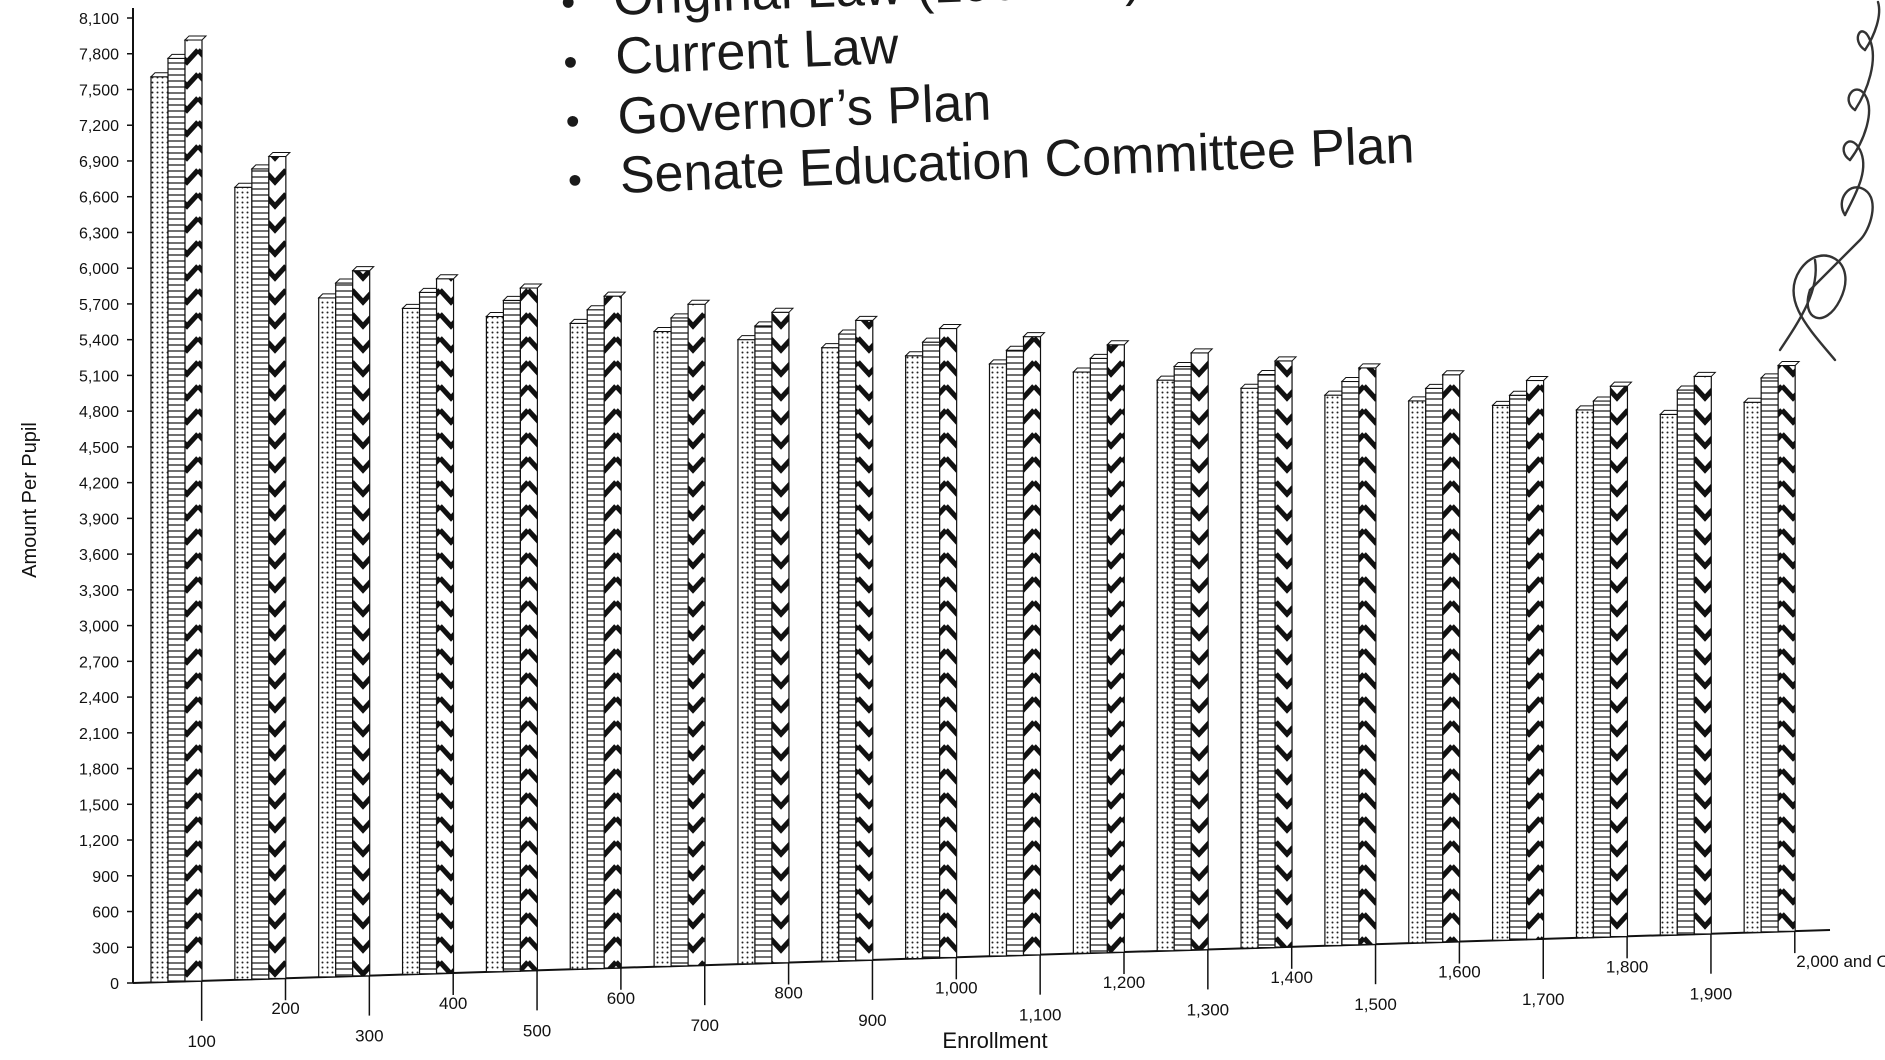 This screenshot has width=1885, height=1060. What do you see at coordinates (537, 1030) in the screenshot?
I see `x-tick-label: 500` at bounding box center [537, 1030].